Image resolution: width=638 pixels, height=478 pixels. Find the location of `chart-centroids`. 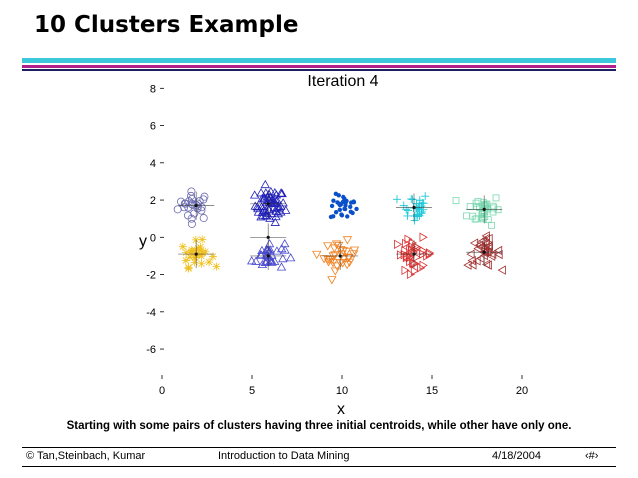

chart-centroids is located at coordinates (340, 229).